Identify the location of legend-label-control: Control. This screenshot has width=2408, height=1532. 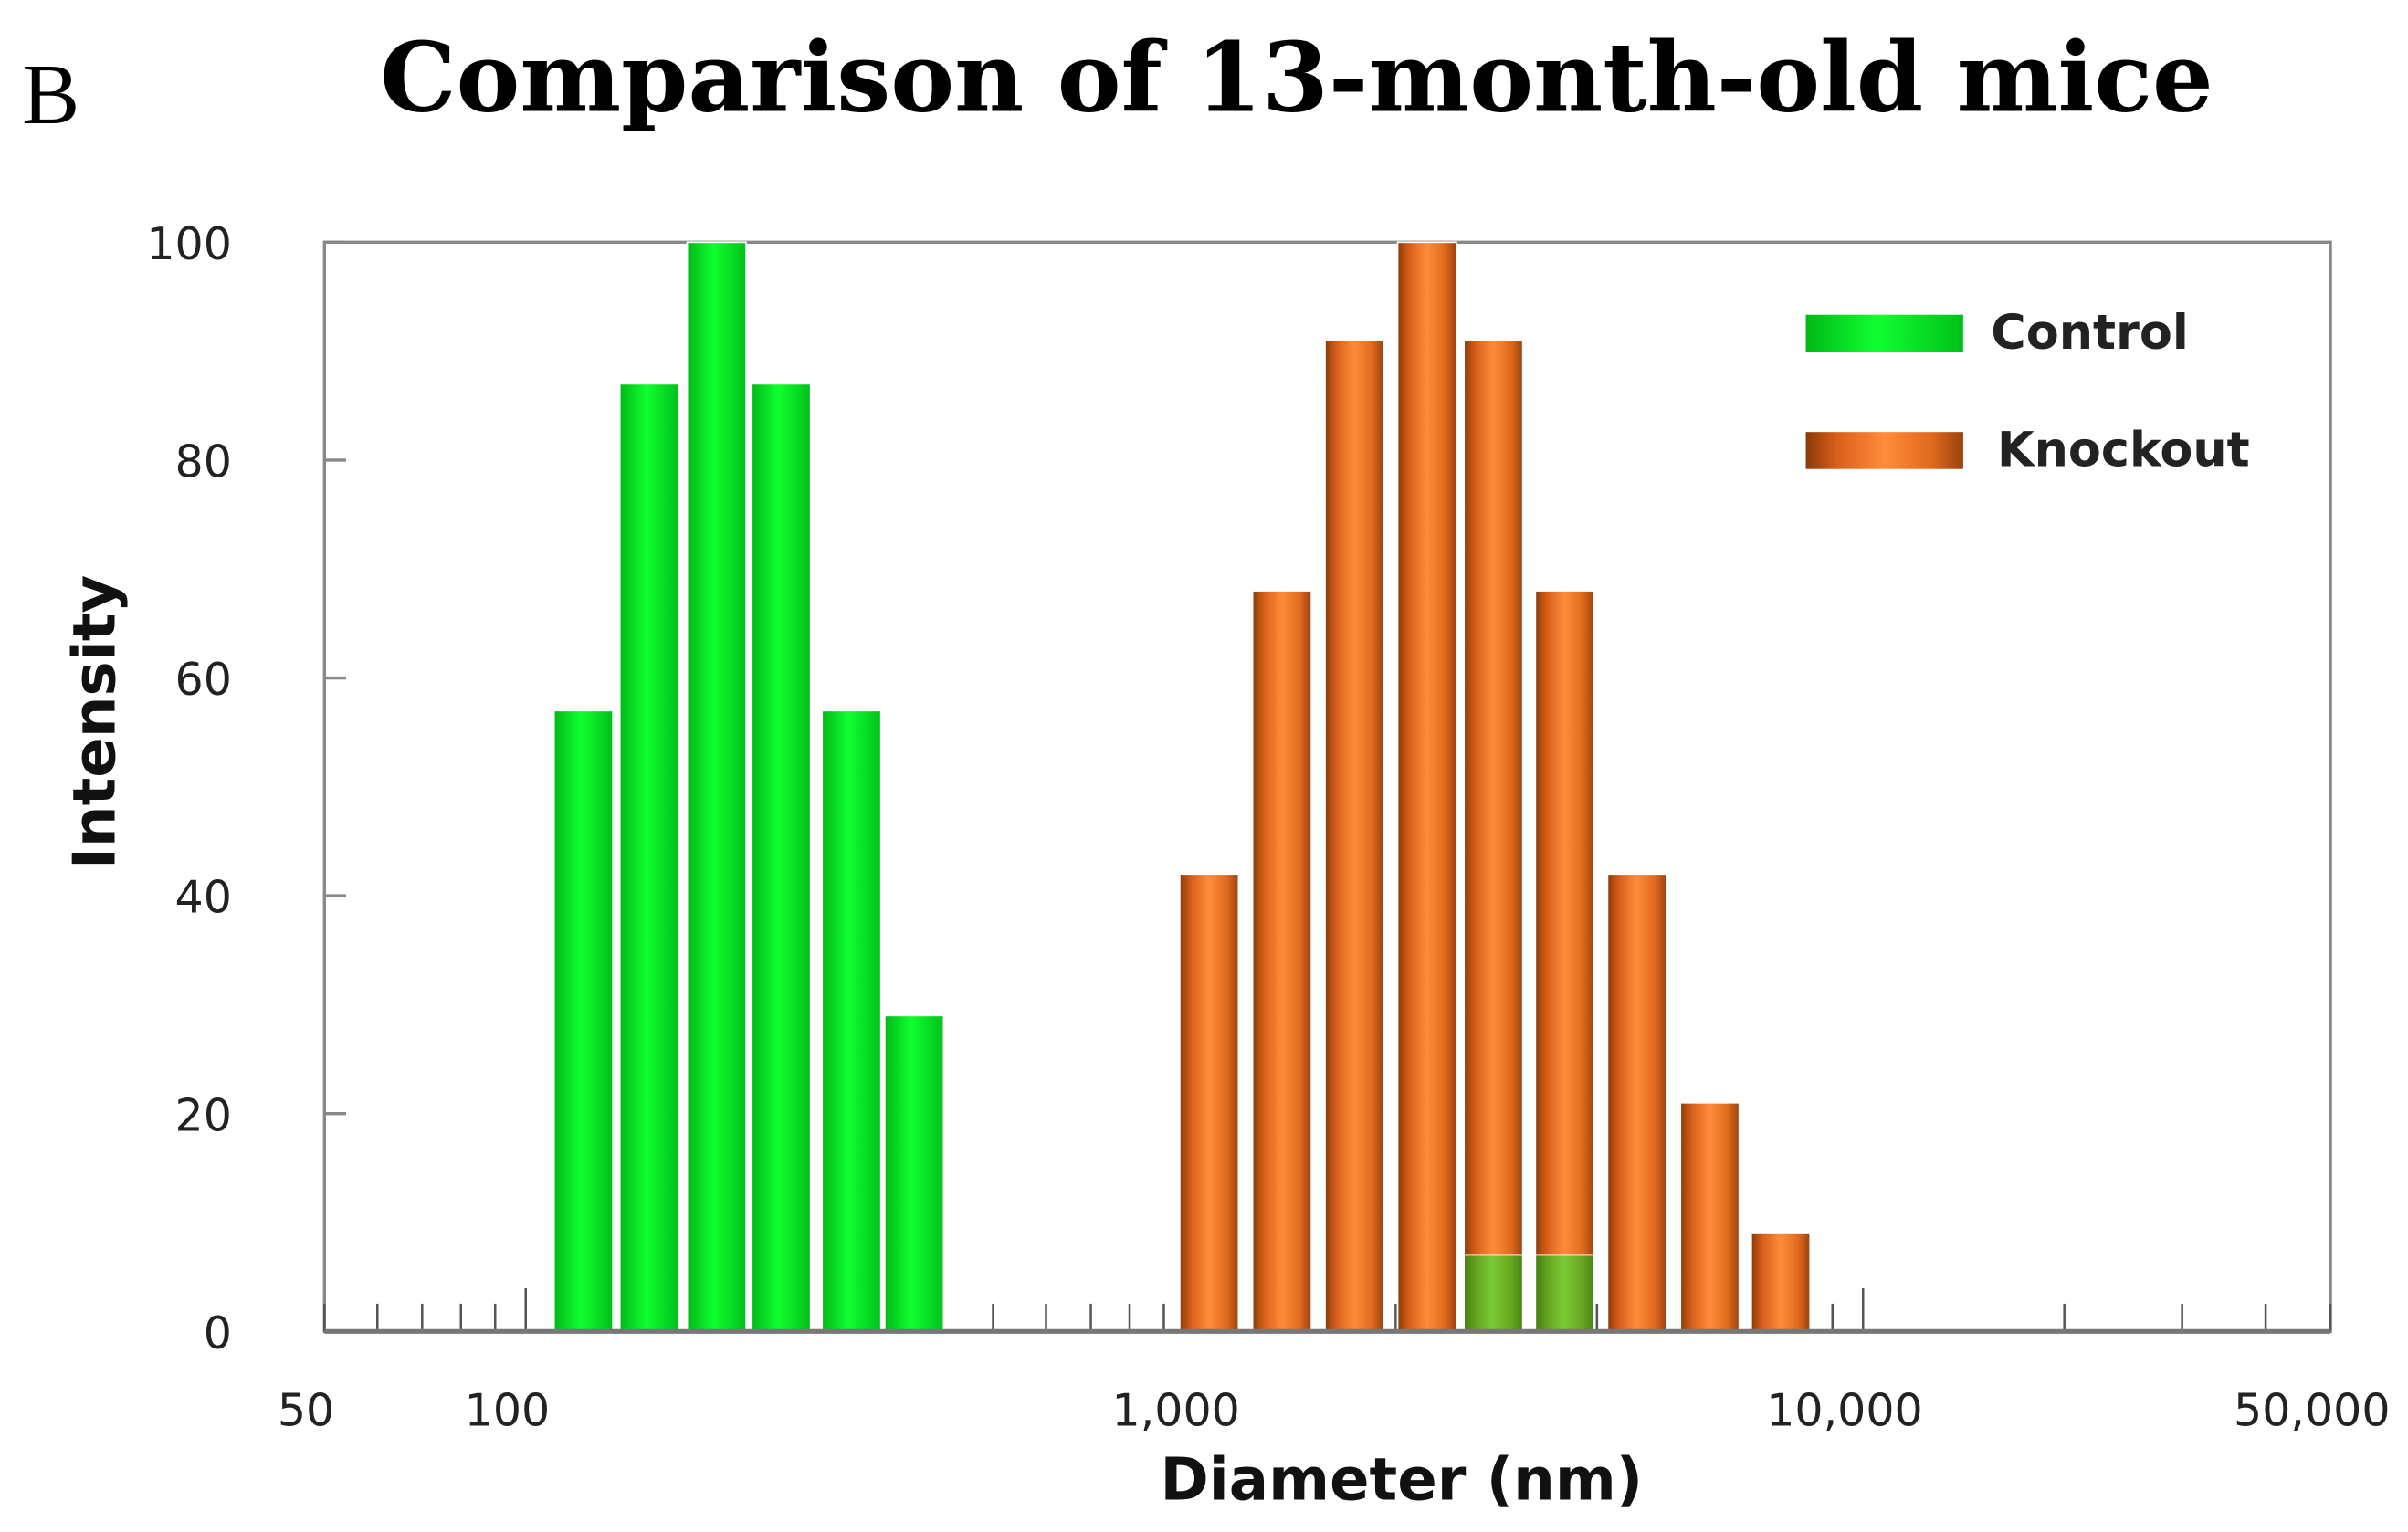
(2090, 333).